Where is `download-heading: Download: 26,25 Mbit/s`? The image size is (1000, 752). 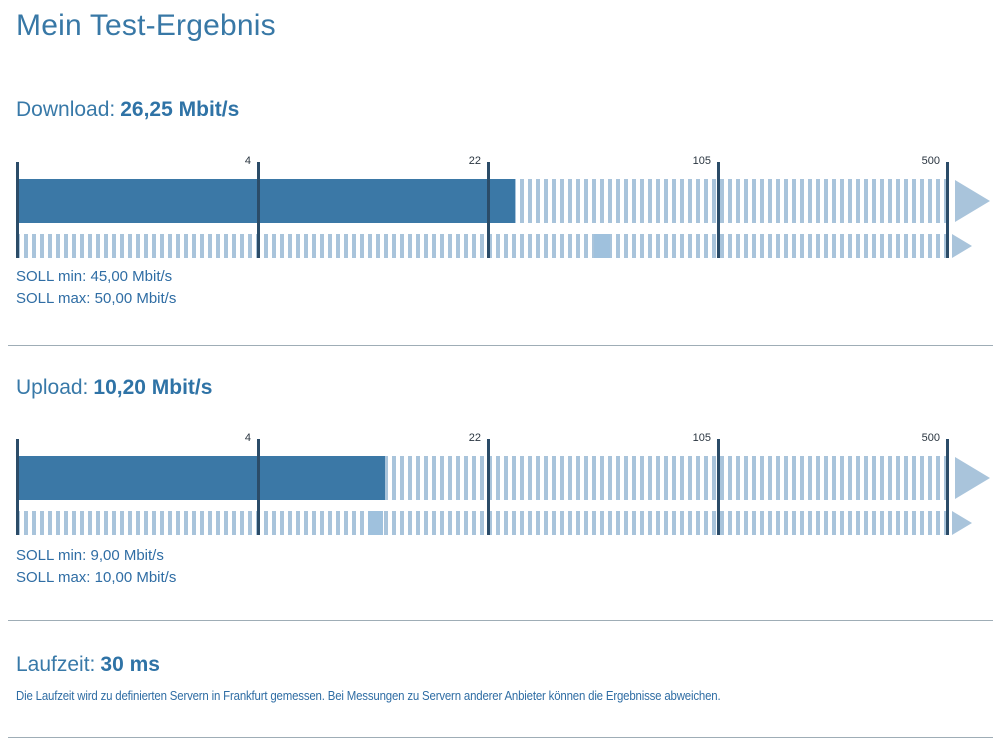 download-heading: Download: 26,25 Mbit/s is located at coordinates (127, 110).